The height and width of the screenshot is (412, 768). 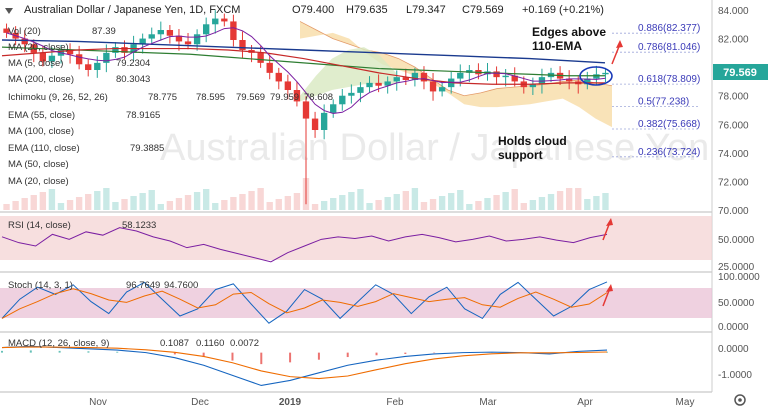 What do you see at coordinates (139, 225) in the screenshot?
I see `rsi-value: 58.1233` at bounding box center [139, 225].